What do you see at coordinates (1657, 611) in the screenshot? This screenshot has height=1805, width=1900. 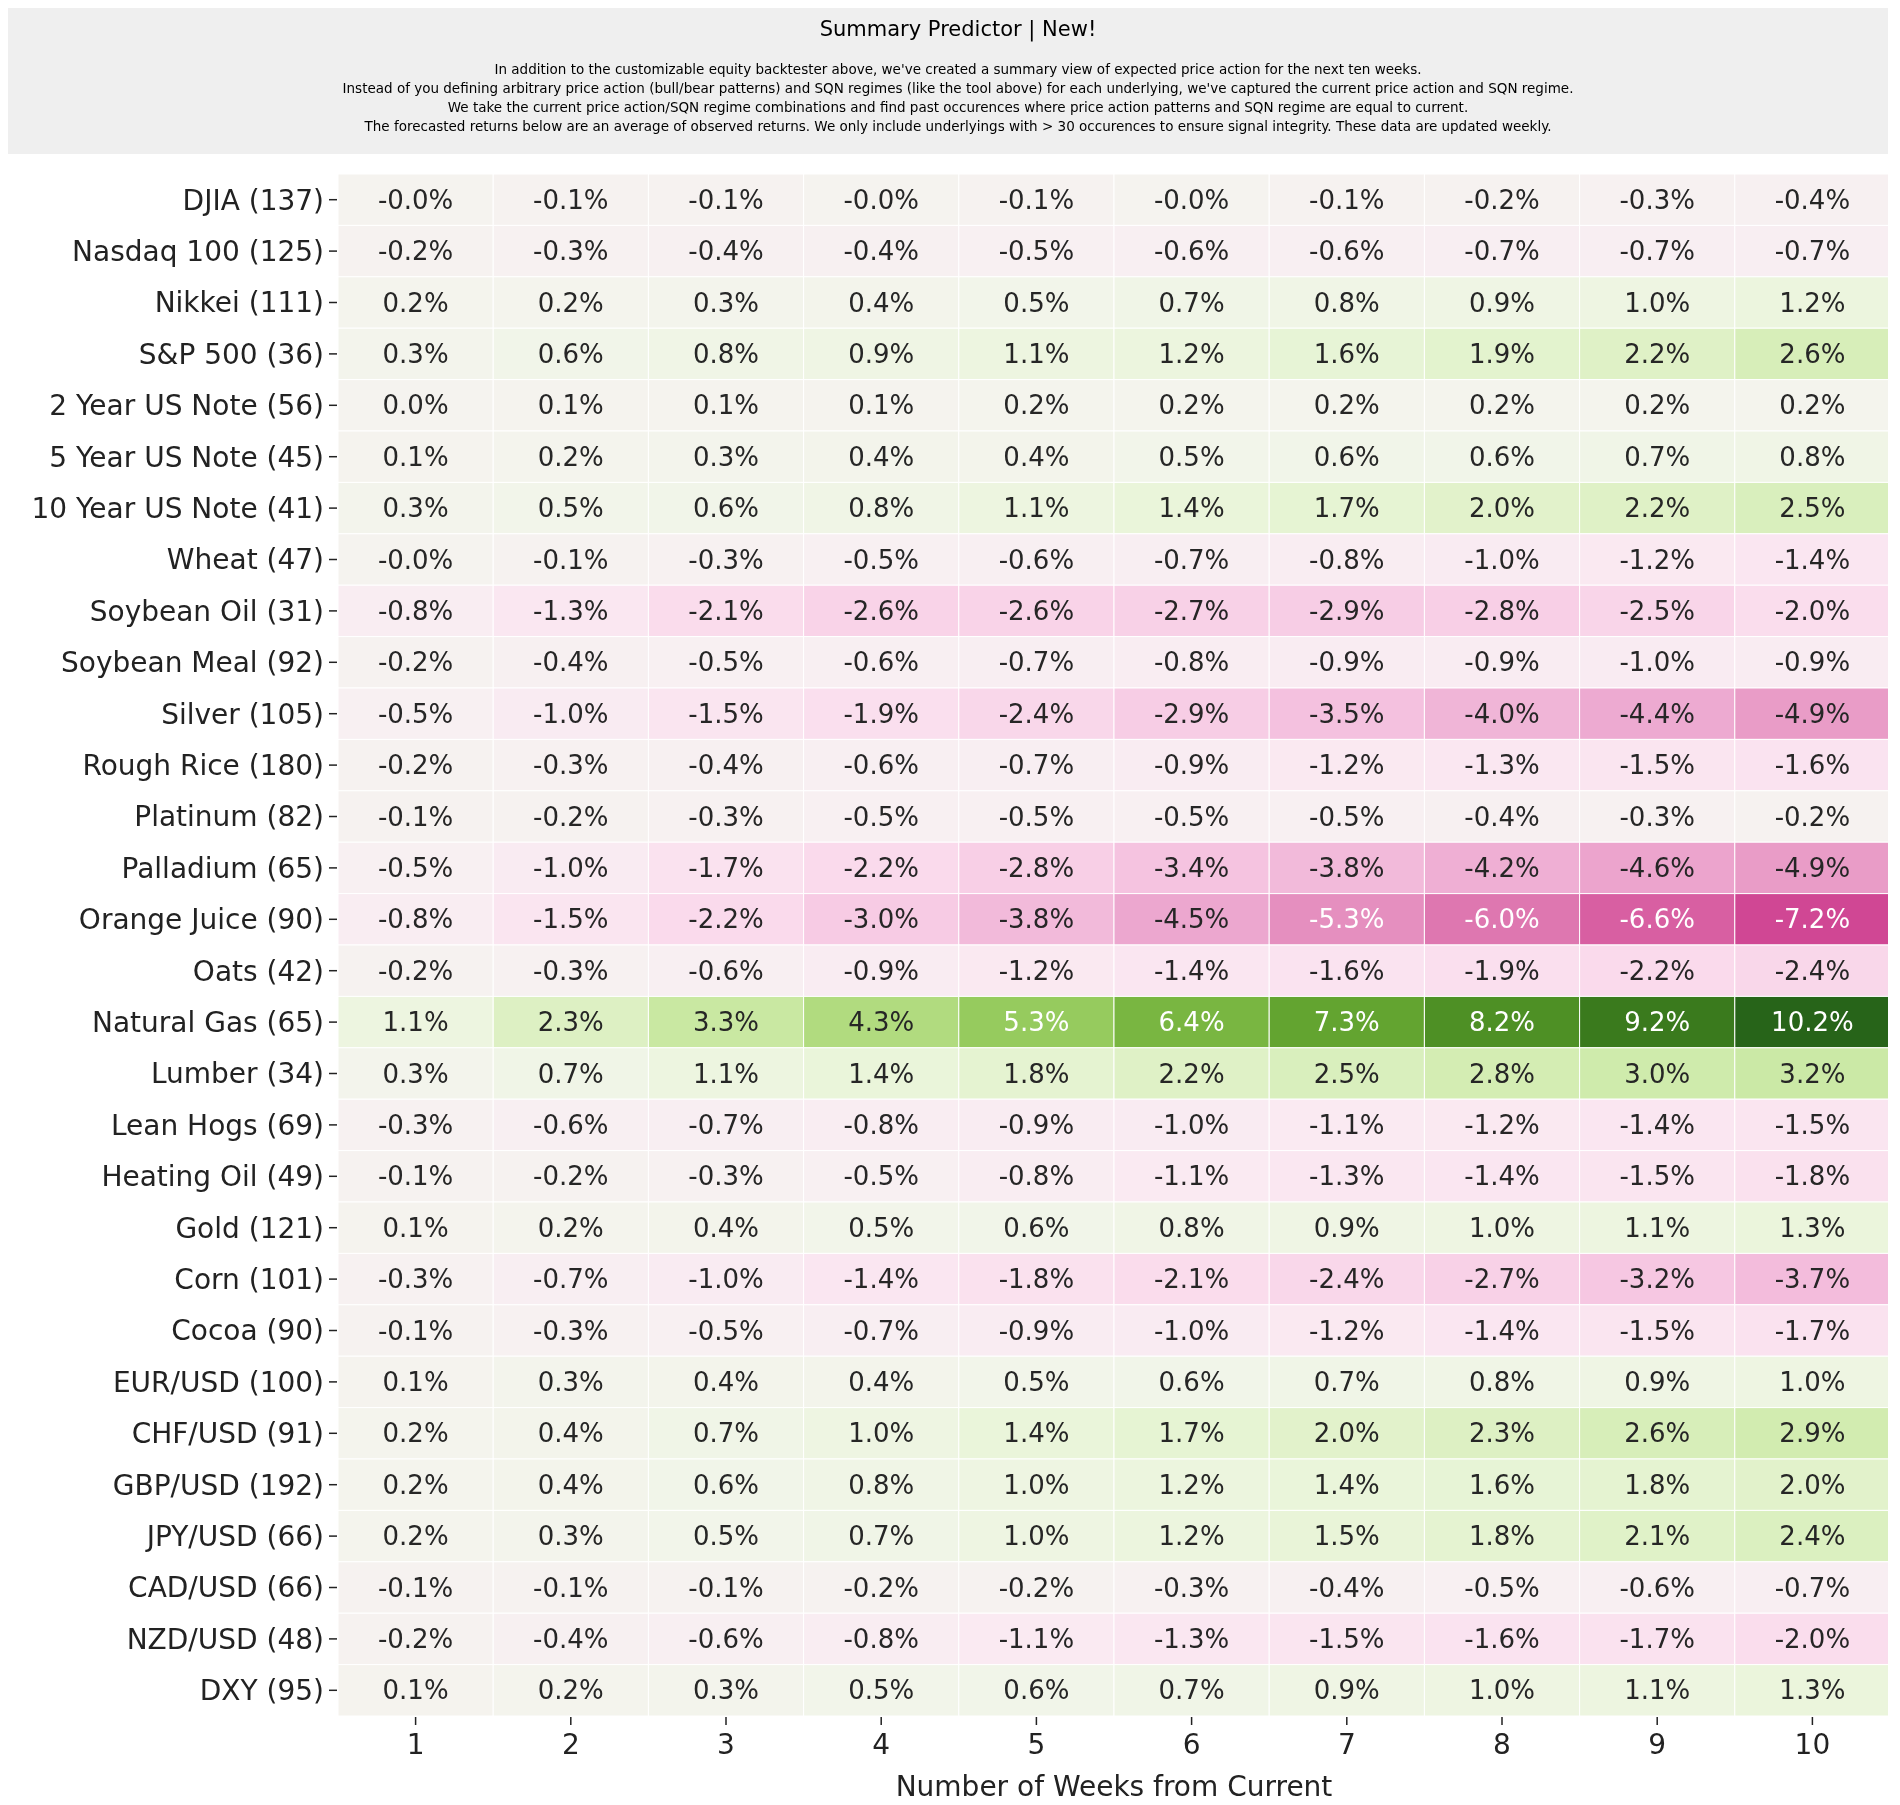 I see `data-label: -2.5%` at bounding box center [1657, 611].